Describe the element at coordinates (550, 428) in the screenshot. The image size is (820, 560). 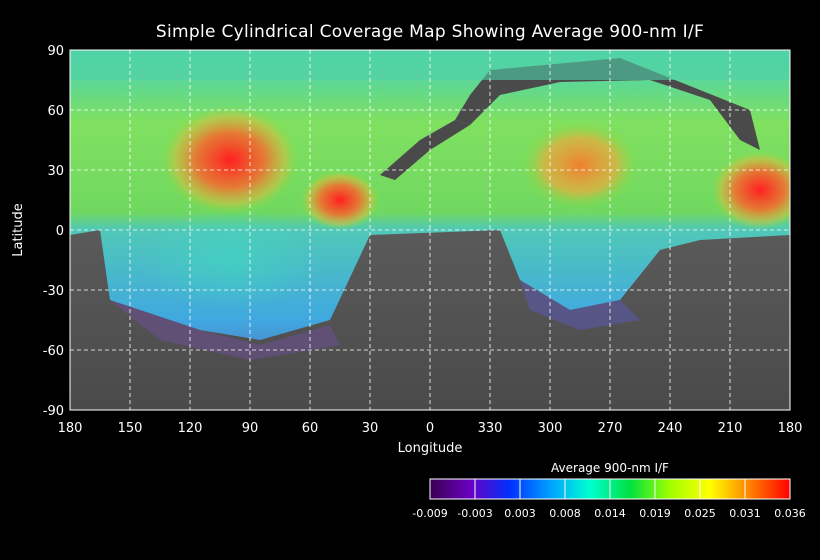
I see `x-tick-label: 300` at that location.